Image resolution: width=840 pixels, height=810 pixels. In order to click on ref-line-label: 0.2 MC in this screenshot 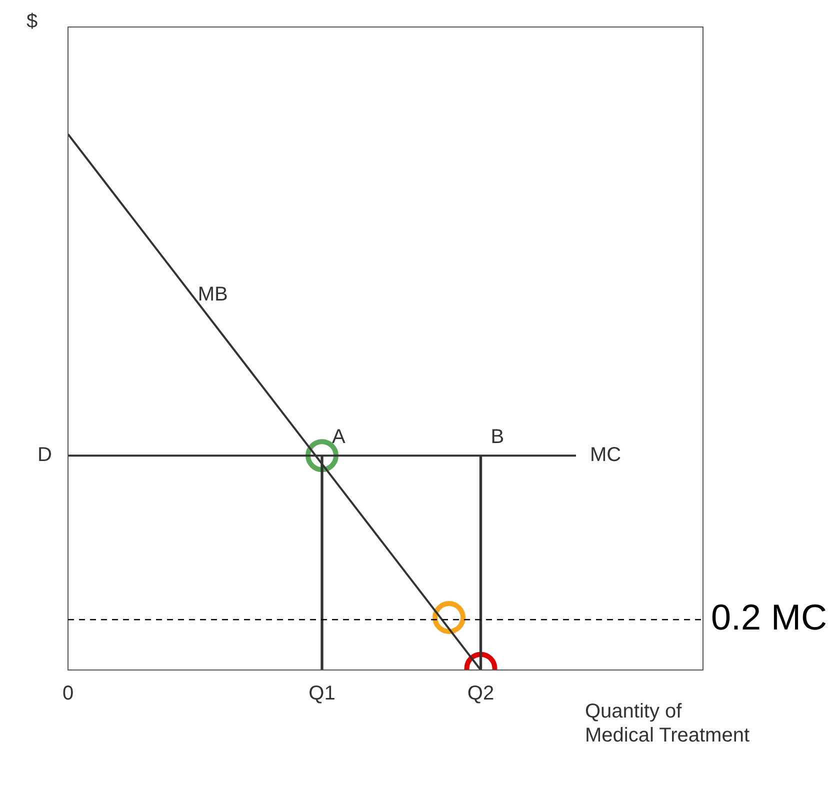, I will do `click(769, 617)`.